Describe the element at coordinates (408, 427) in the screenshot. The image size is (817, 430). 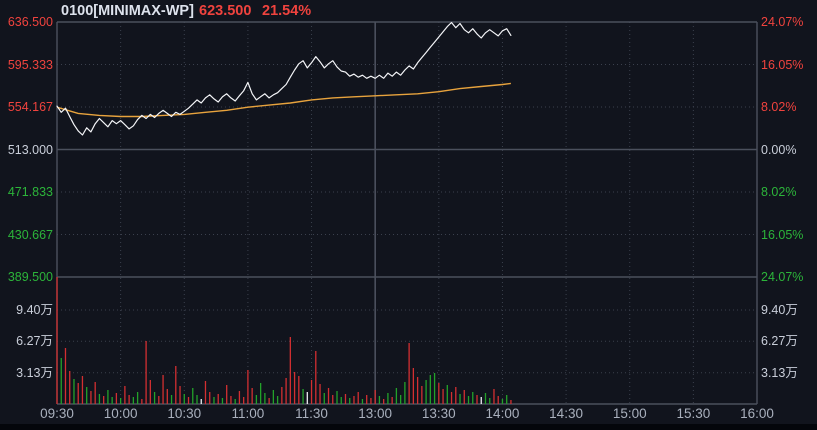
I see `bottom-edge-strip` at that location.